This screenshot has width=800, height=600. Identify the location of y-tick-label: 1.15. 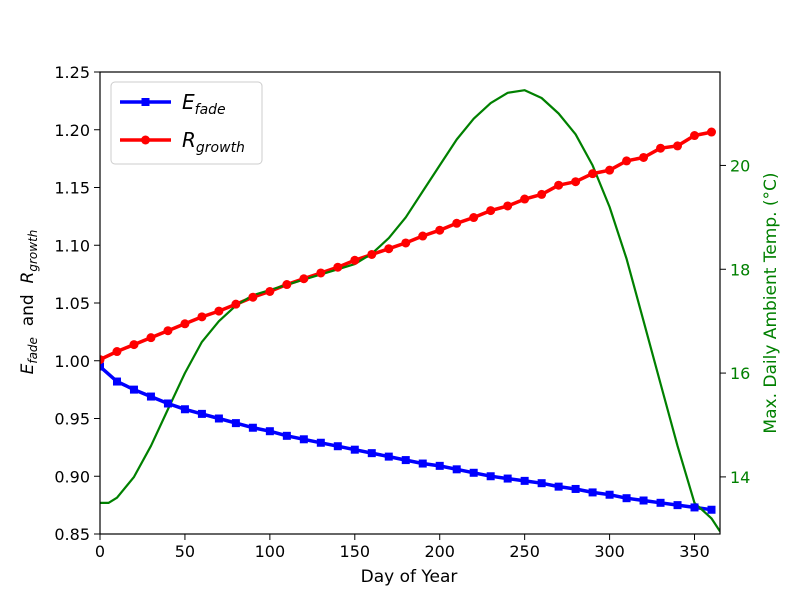
(72, 188).